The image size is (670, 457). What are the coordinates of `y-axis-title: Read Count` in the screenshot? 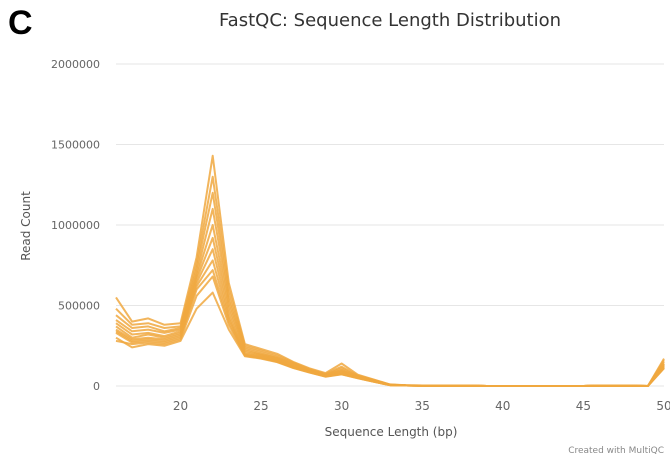 It's located at (26, 226).